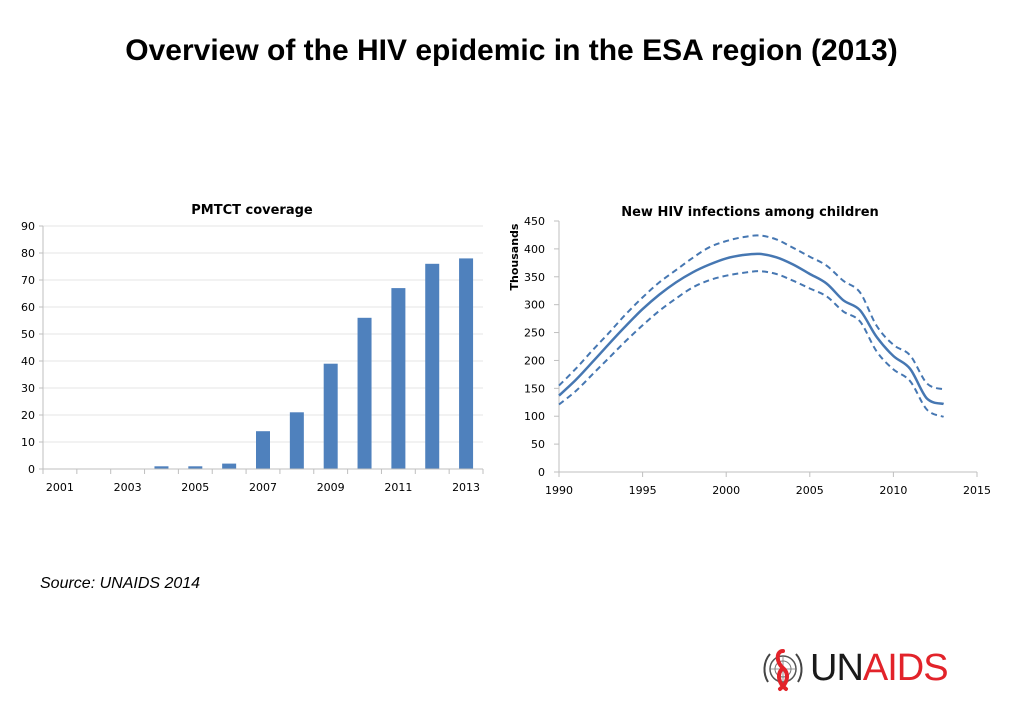 This screenshot has height=723, width=1023. What do you see at coordinates (28, 226) in the screenshot?
I see `y-tick-label: 90` at bounding box center [28, 226].